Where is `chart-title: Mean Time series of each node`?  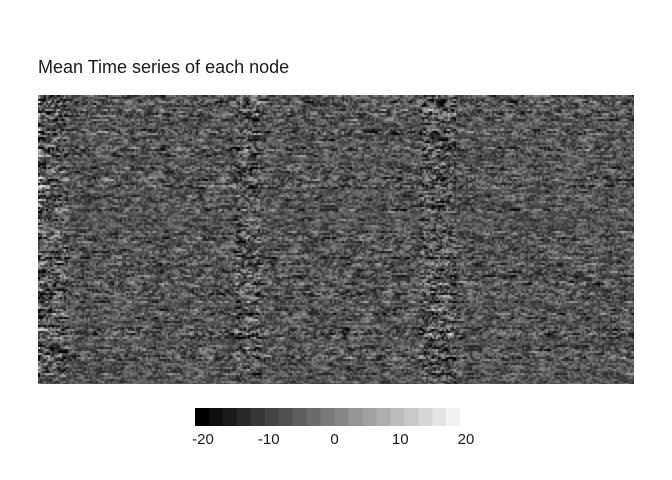 chart-title: Mean Time series of each node is located at coordinates (164, 67).